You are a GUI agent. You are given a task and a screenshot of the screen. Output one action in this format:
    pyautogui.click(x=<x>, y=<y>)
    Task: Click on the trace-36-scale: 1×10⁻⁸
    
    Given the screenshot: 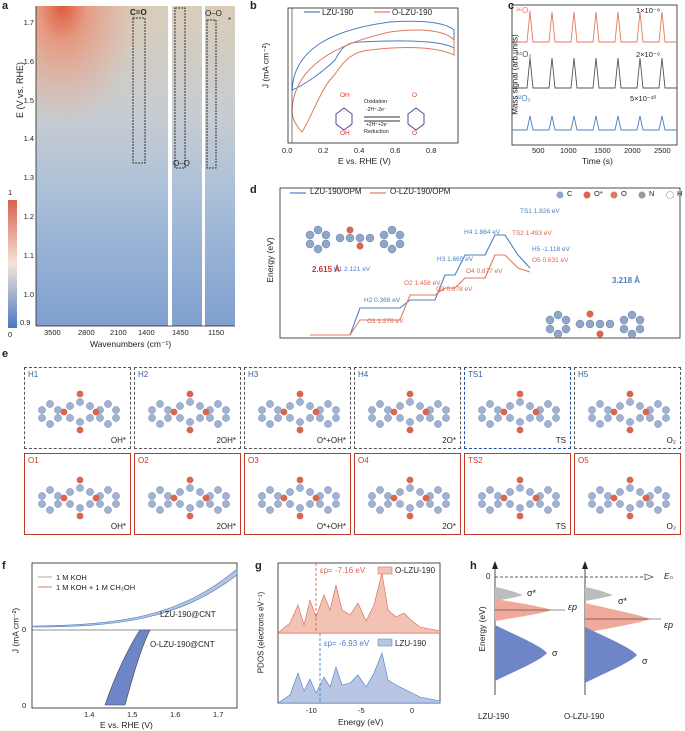 What is the action you would take?
    pyautogui.click(x=648, y=10)
    